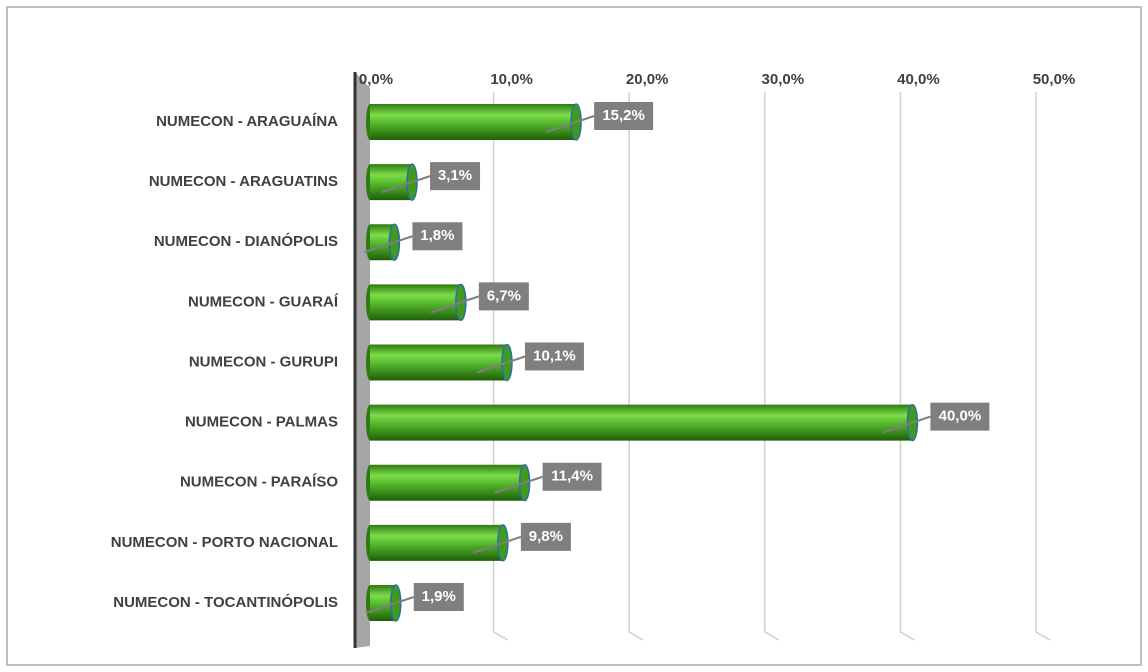 The image size is (1148, 672). What do you see at coordinates (783, 79) in the screenshot?
I see `x-tick-label: 30,0%` at bounding box center [783, 79].